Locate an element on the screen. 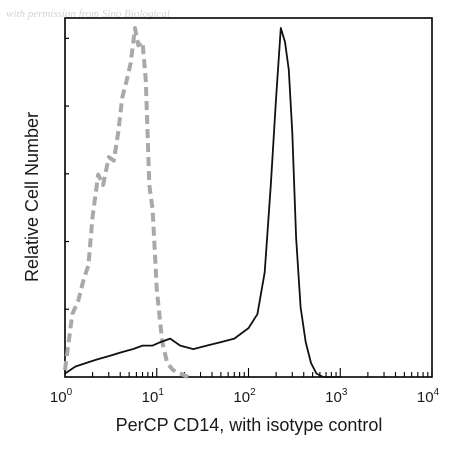  x-axis-ticks is located at coordinates (248, 372).